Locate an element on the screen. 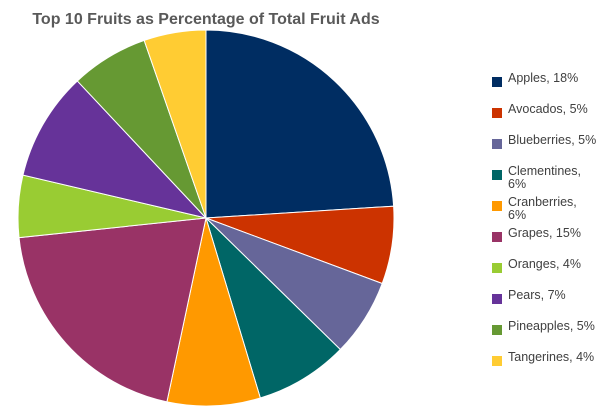 The height and width of the screenshot is (411, 600). pie-slice-clementines is located at coordinates (273, 308).